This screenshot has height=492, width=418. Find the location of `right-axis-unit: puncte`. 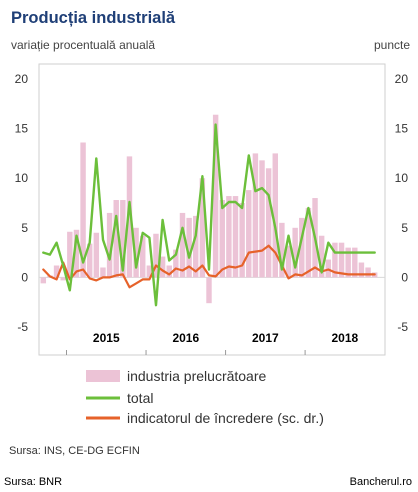

right-axis-unit: puncte is located at coordinates (391, 45).